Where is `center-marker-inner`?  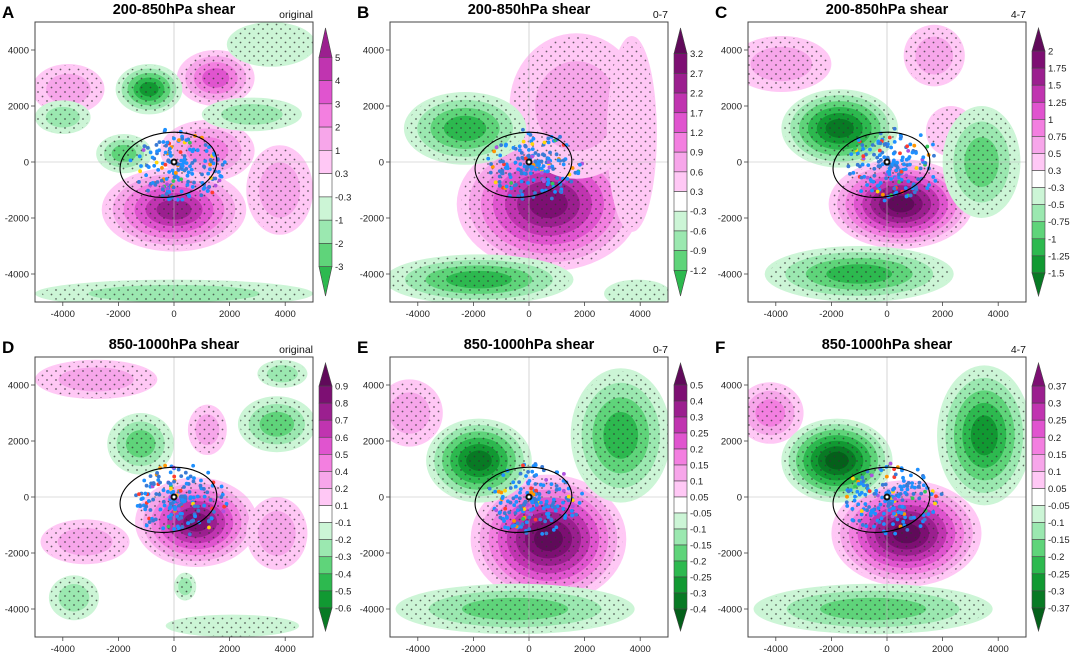 center-marker-inner is located at coordinates (887, 162).